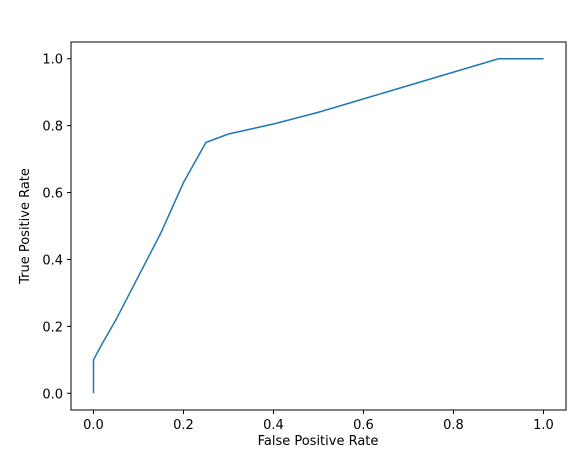  Describe the element at coordinates (52, 327) in the screenshot. I see `y-tick-label: 0.2` at that location.